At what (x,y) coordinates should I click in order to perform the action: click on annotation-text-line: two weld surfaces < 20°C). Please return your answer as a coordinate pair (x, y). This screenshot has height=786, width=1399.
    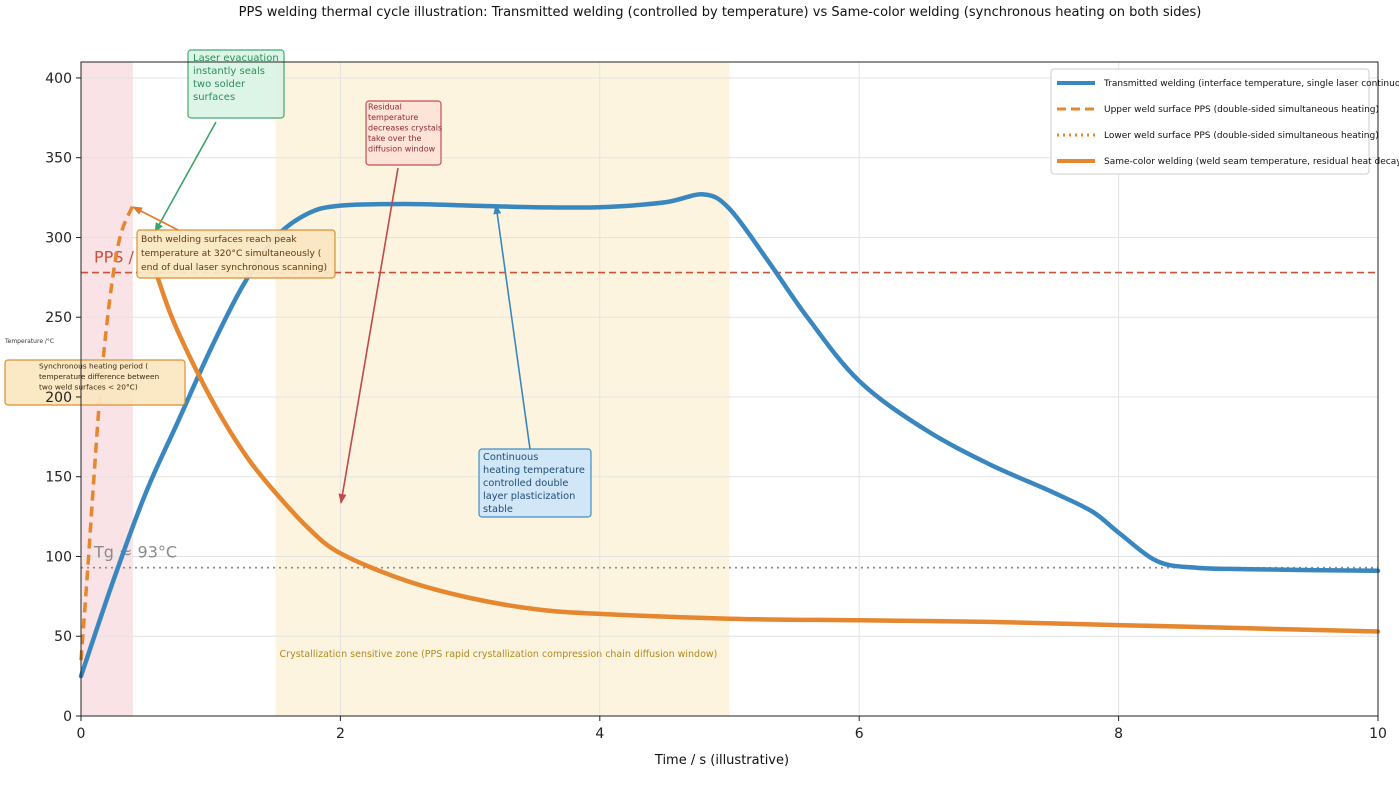
    Looking at the image, I should click on (88, 387).